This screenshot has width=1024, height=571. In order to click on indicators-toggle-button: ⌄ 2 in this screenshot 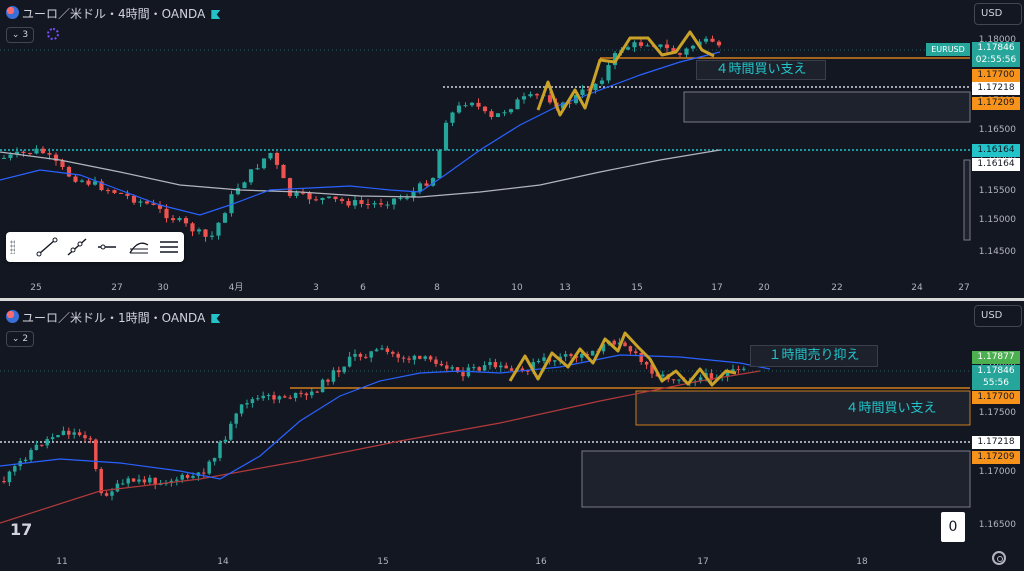, I will do `click(20, 339)`.